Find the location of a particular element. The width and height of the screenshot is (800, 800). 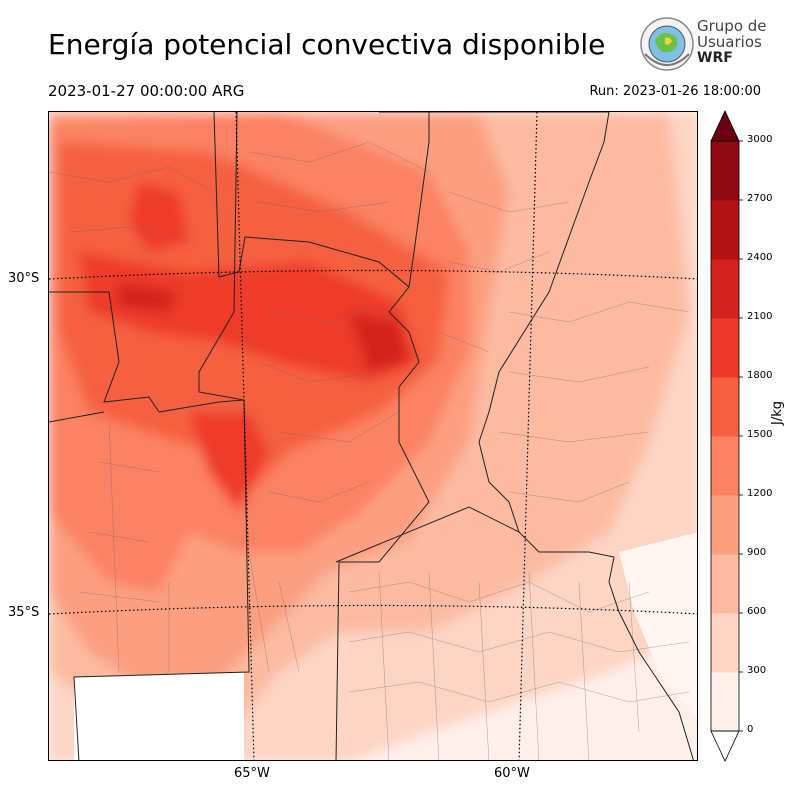

colorbar-unit: J/kg is located at coordinates (777, 413).